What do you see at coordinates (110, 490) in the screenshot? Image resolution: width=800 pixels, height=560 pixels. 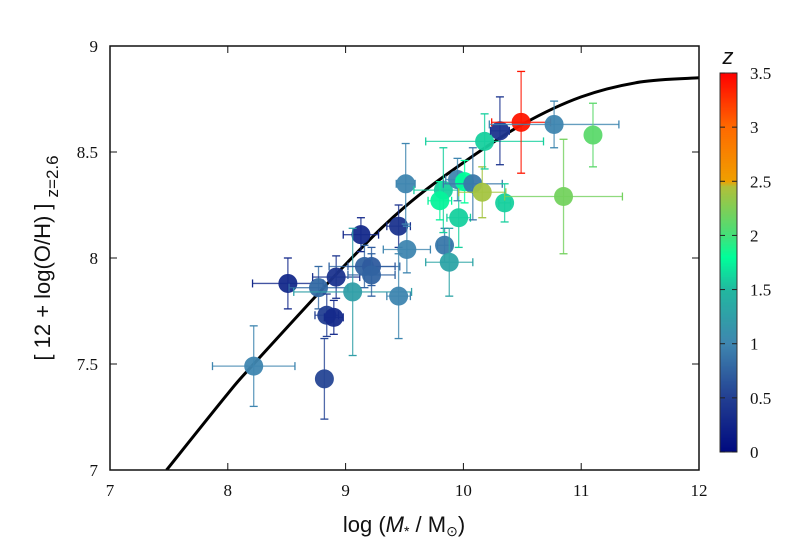 I see `x-tick-label: 7` at bounding box center [110, 490].